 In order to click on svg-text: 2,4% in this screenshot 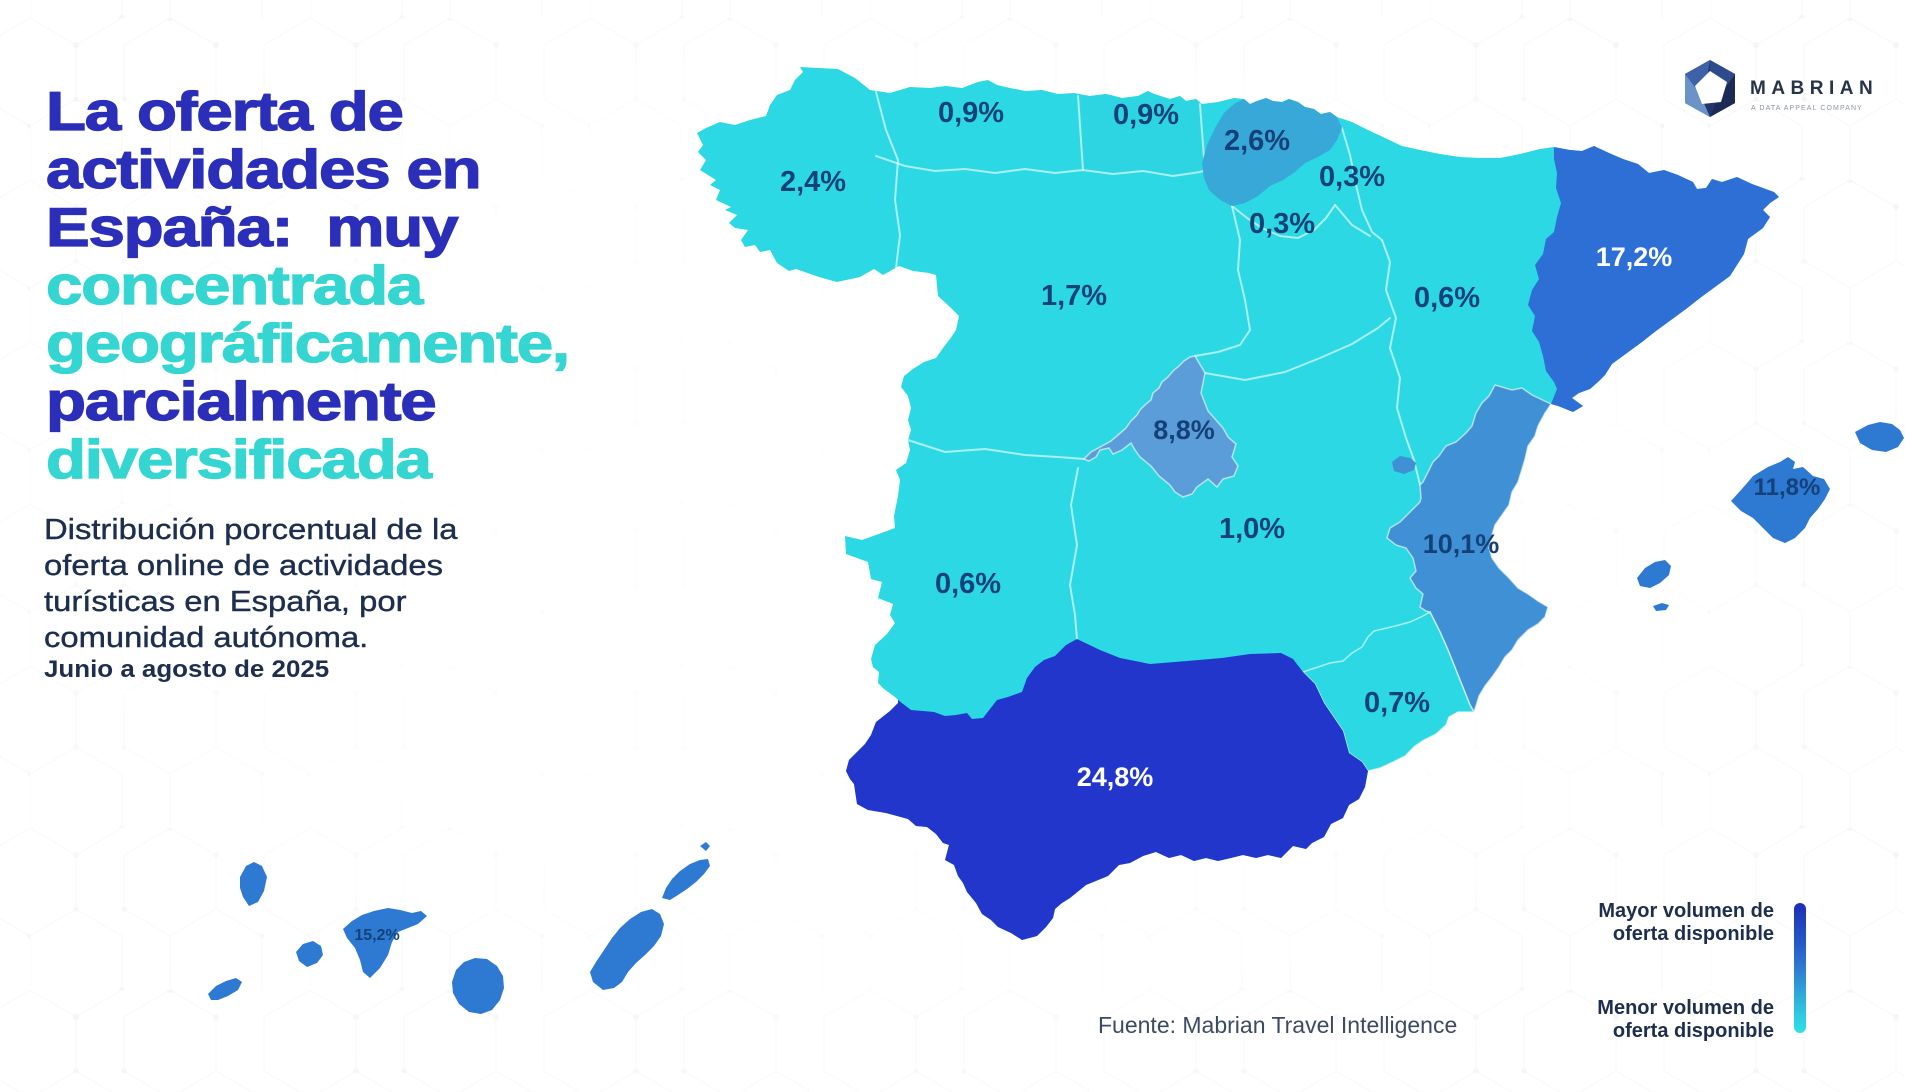, I will do `click(813, 182)`.